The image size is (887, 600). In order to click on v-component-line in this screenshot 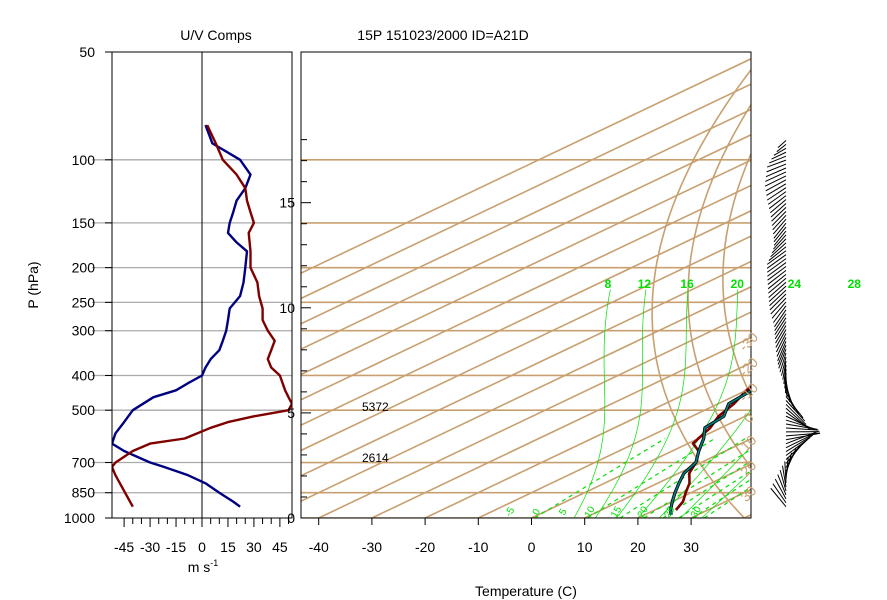, I will do `click(202, 316)`.